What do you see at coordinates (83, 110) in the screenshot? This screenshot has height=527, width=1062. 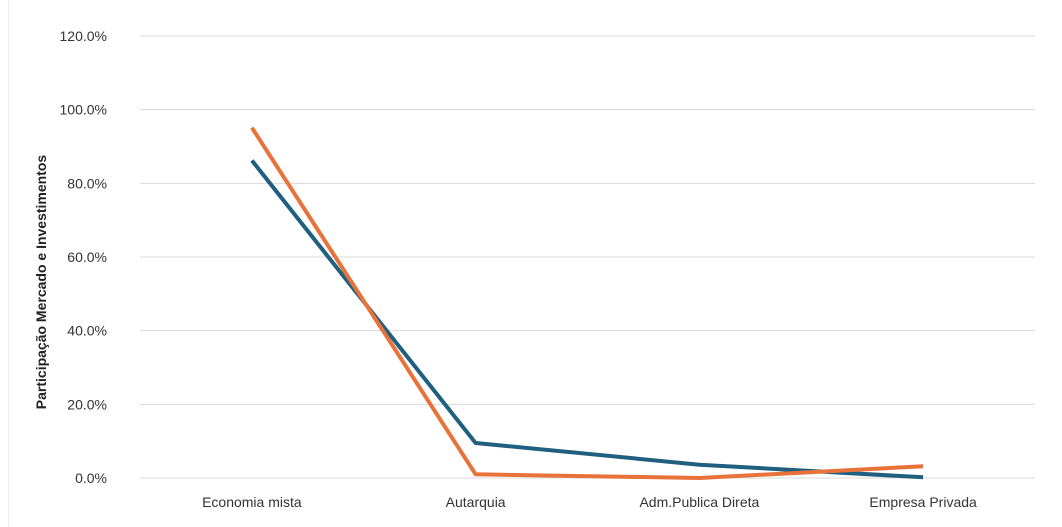 I see `y-tick-label: 100.0%` at bounding box center [83, 110].